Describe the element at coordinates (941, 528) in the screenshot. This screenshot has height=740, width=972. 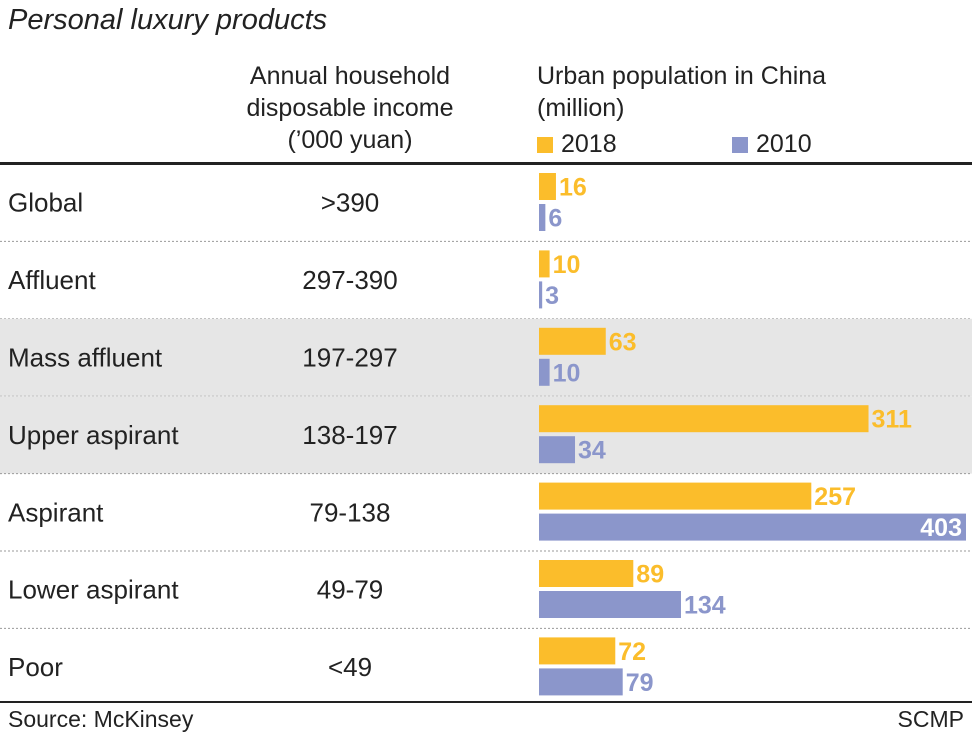
I see `data-label-2010-aspirant: 403` at that location.